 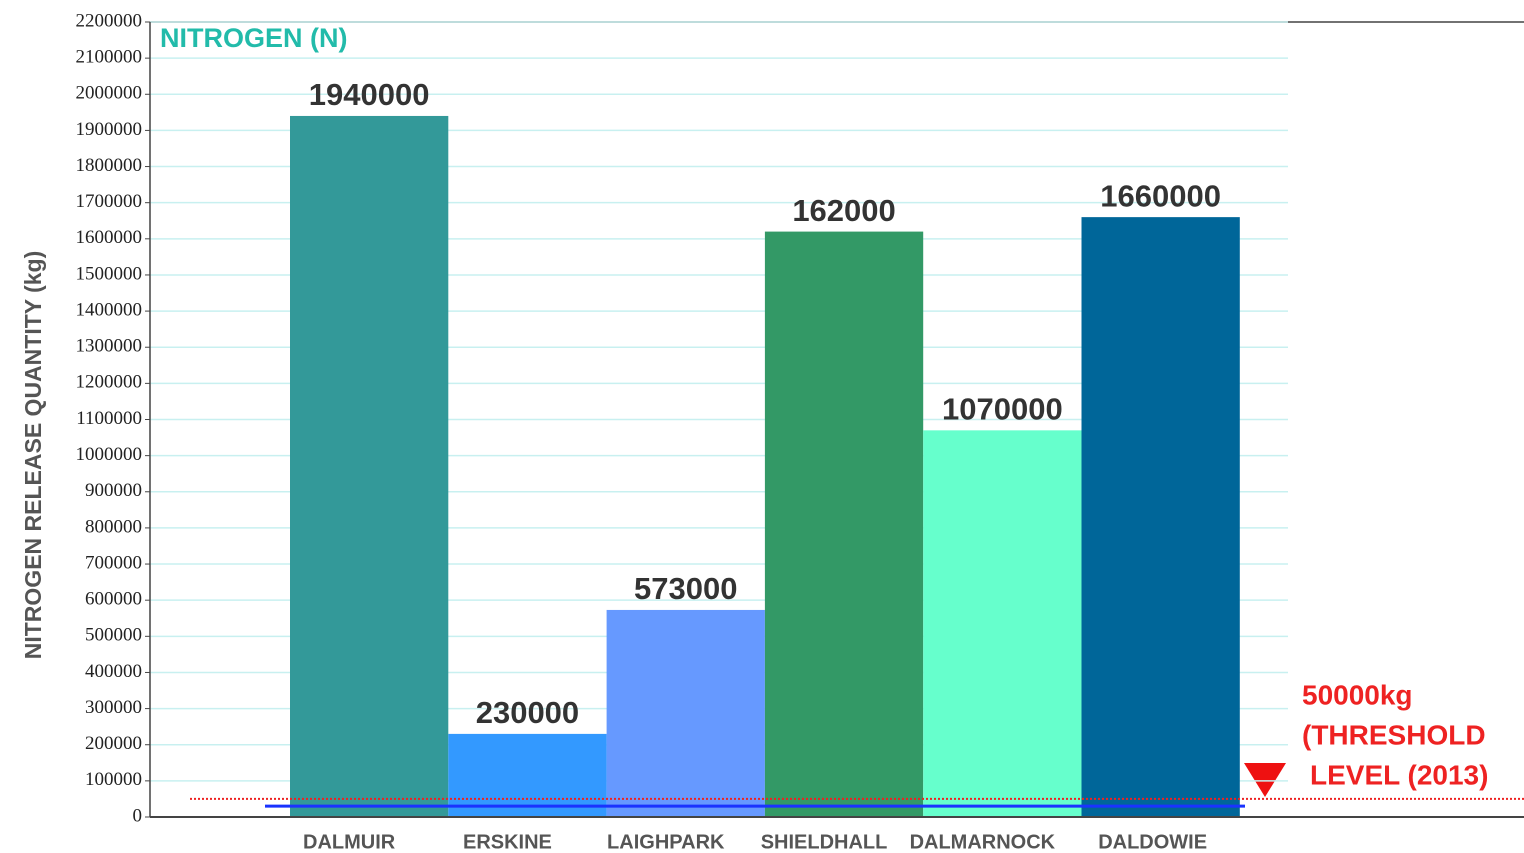 I want to click on y-tick-label: 900000, so click(x=113, y=490).